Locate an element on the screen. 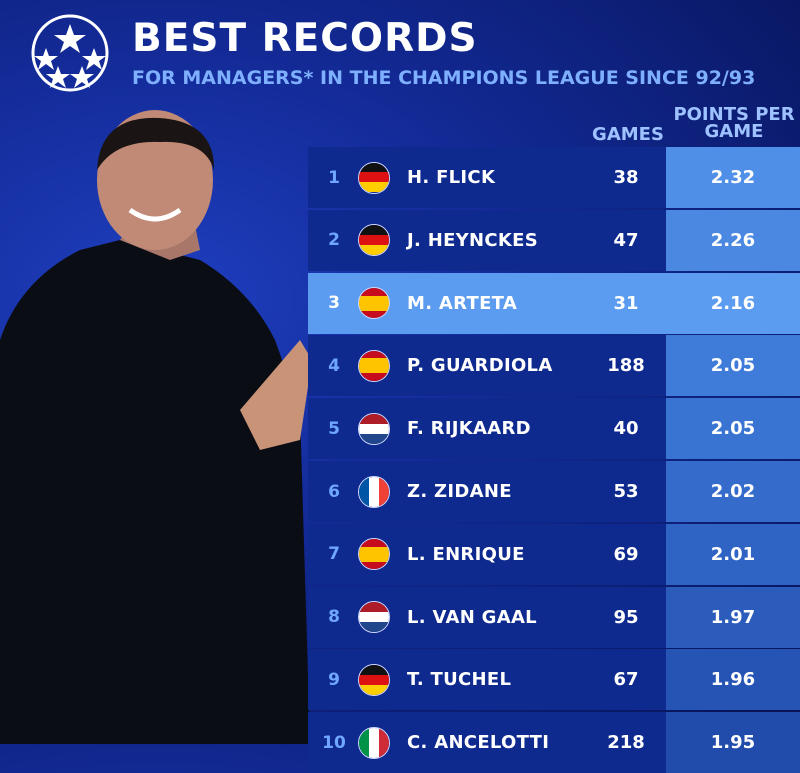  games-value: 69 is located at coordinates (626, 554).